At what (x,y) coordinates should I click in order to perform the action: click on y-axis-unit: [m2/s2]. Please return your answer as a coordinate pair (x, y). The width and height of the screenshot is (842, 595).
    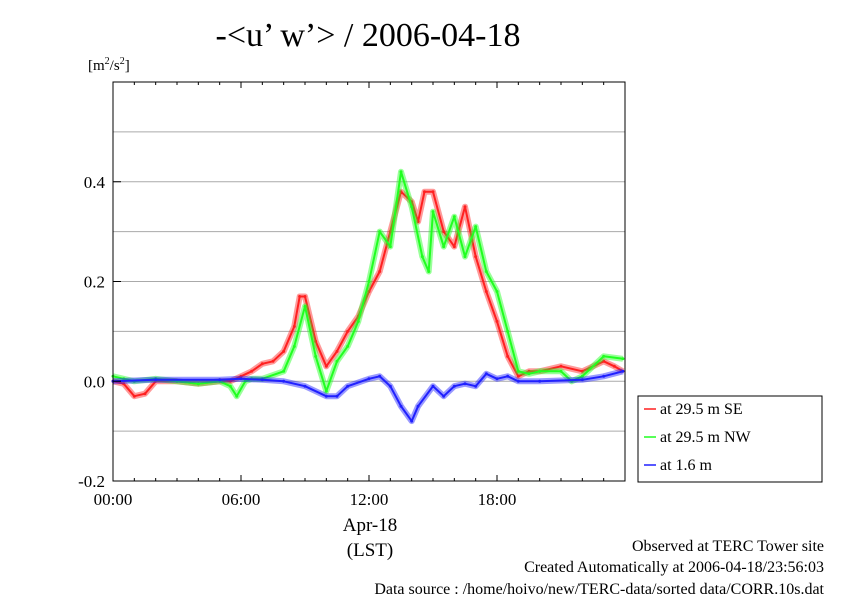
    Looking at the image, I should click on (109, 65).